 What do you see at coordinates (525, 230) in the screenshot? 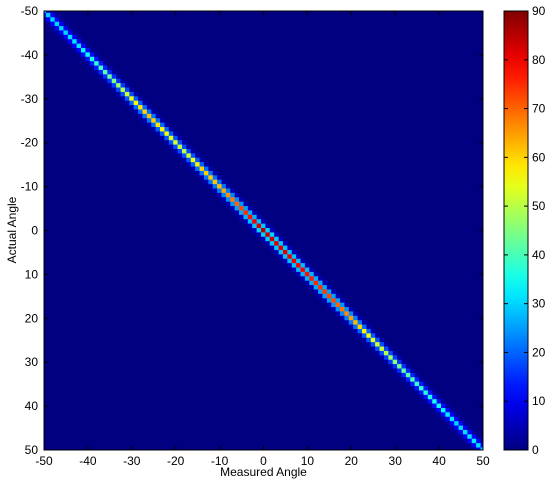
I see `colorbar-ticks: 0 10 20 30 40 50 60 70 80 90` at bounding box center [525, 230].